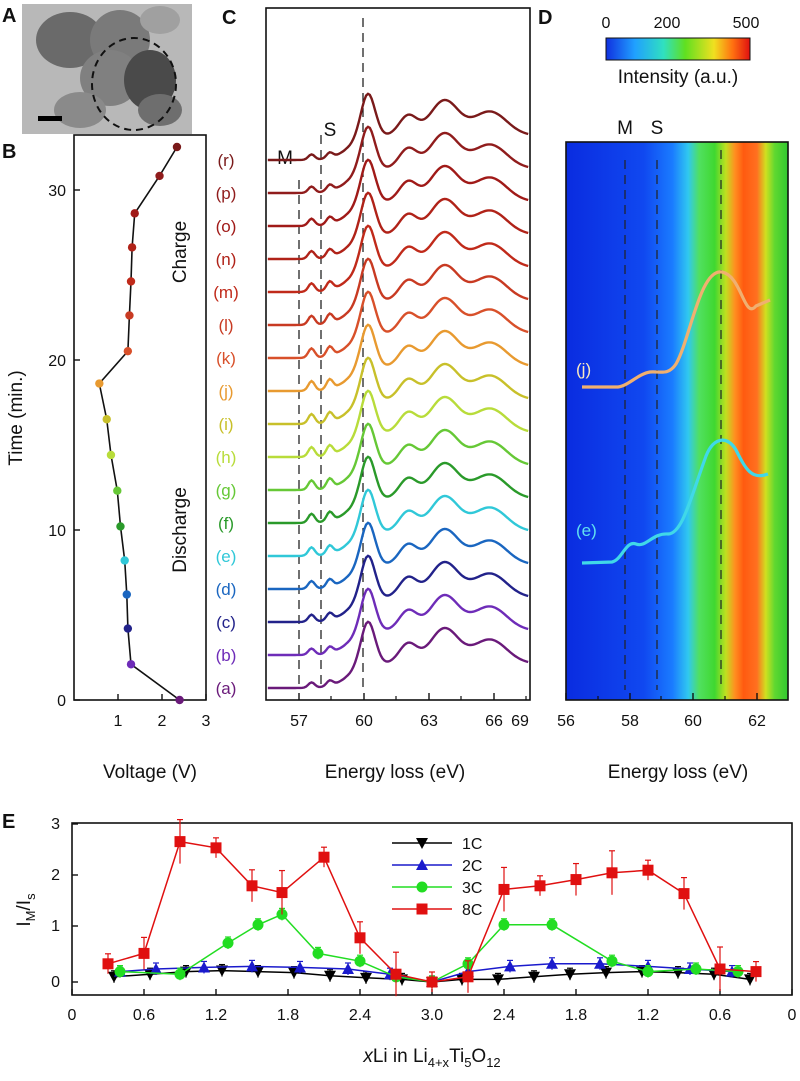 The width and height of the screenshot is (800, 1081). Describe the element at coordinates (180, 530) in the screenshot. I see `discharge-label: Discharge` at that location.